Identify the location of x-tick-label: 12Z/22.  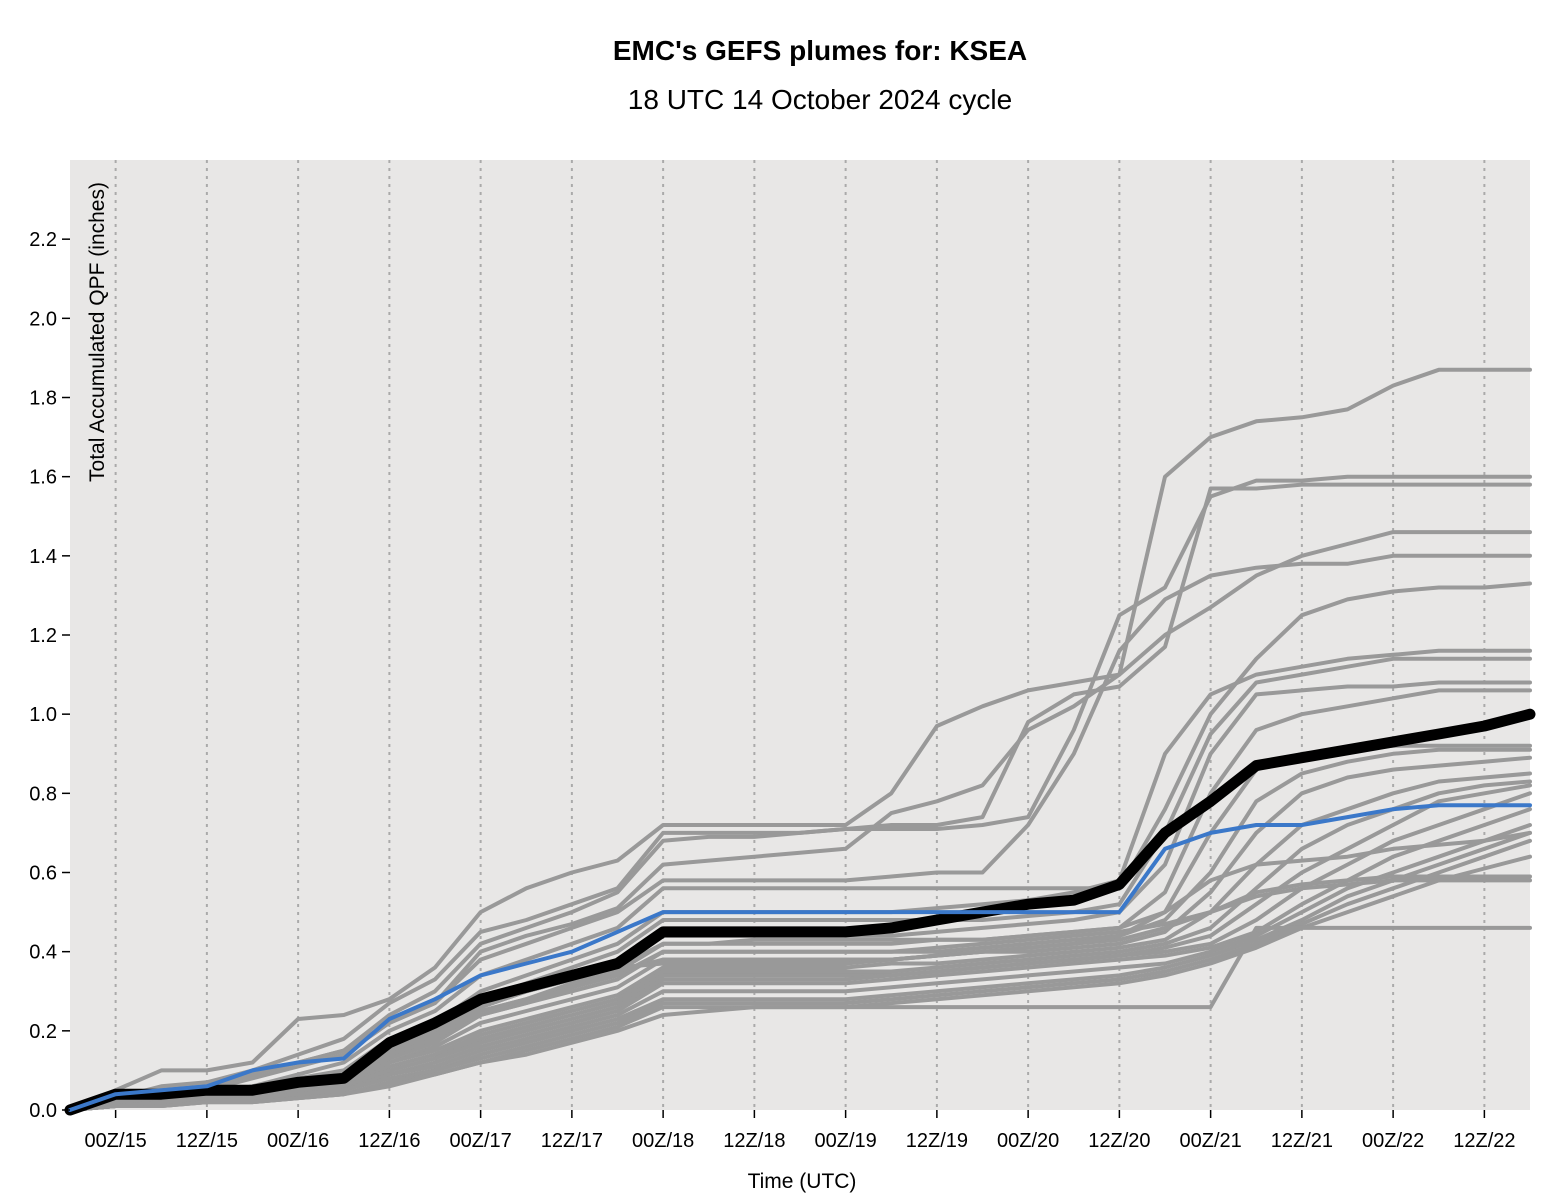
(1484, 1141).